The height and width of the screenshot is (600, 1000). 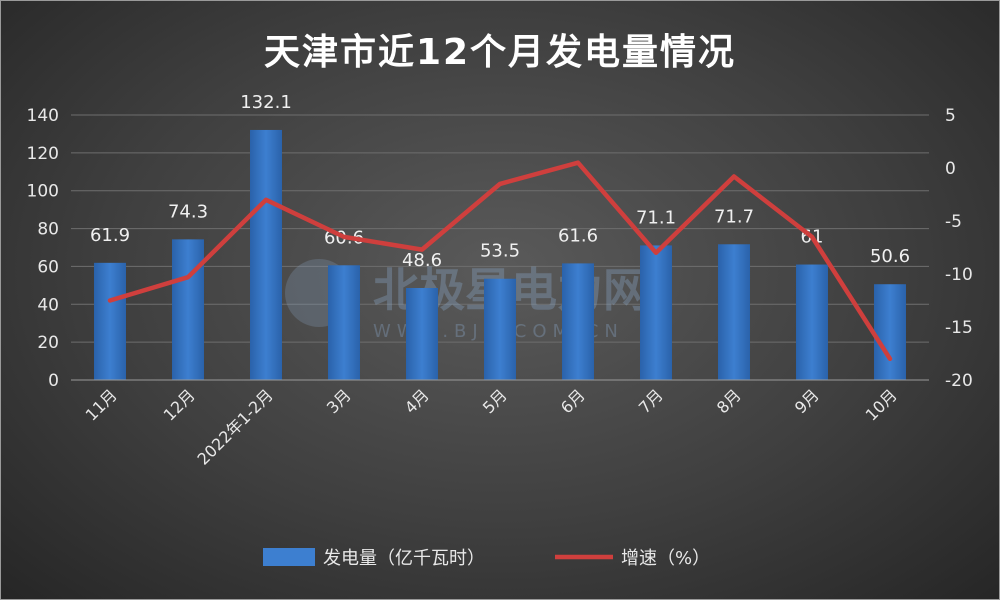 I want to click on x-axis-tick: 2022年1-2月, so click(x=234, y=426).